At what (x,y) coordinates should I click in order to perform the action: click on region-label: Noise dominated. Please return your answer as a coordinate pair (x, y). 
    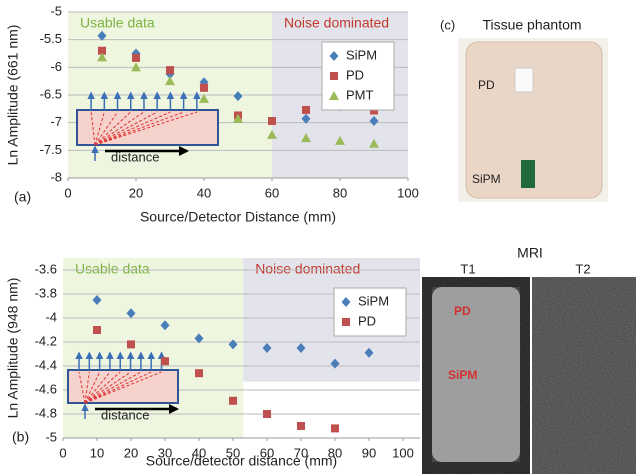
    Looking at the image, I should click on (307, 269).